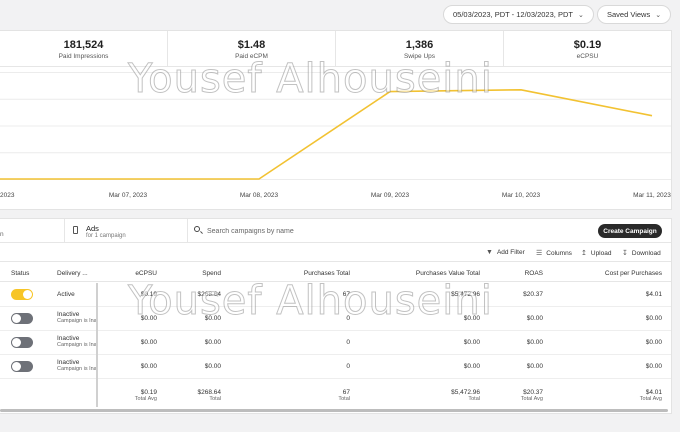 This screenshot has width=680, height=432. I want to click on saved-views-dropdown: Saved Views ⌄, so click(634, 14).